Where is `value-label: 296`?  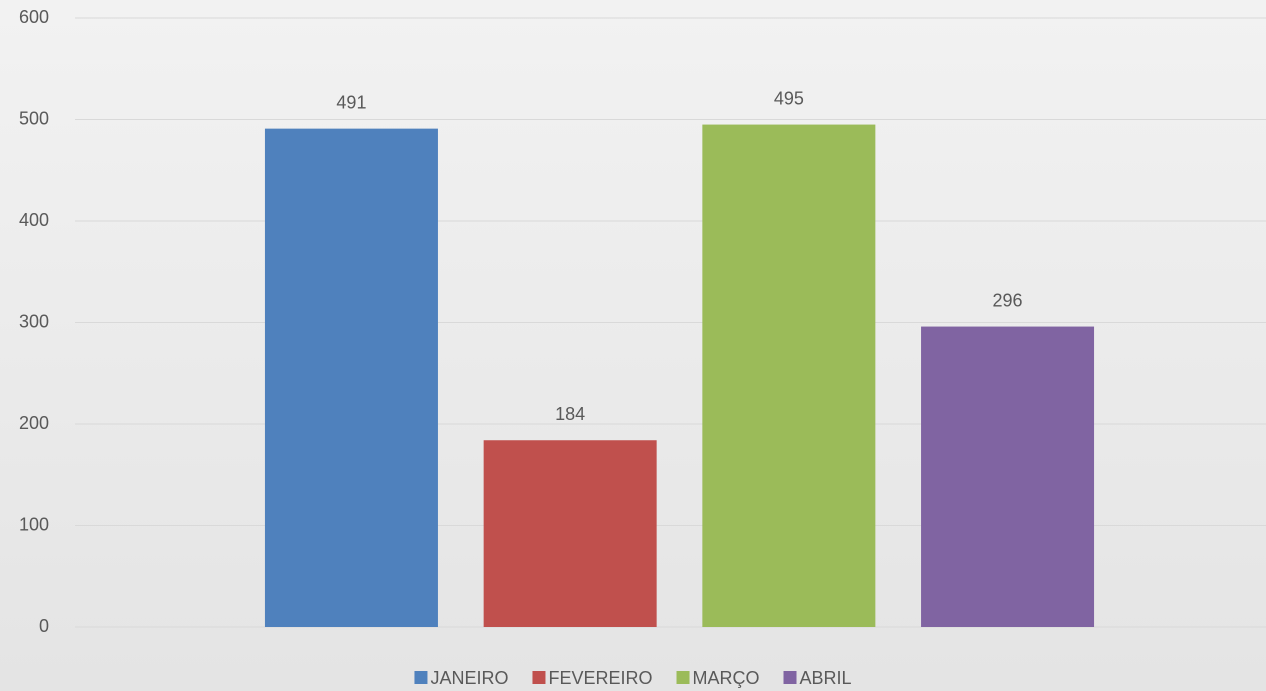 value-label: 296 is located at coordinates (1008, 300).